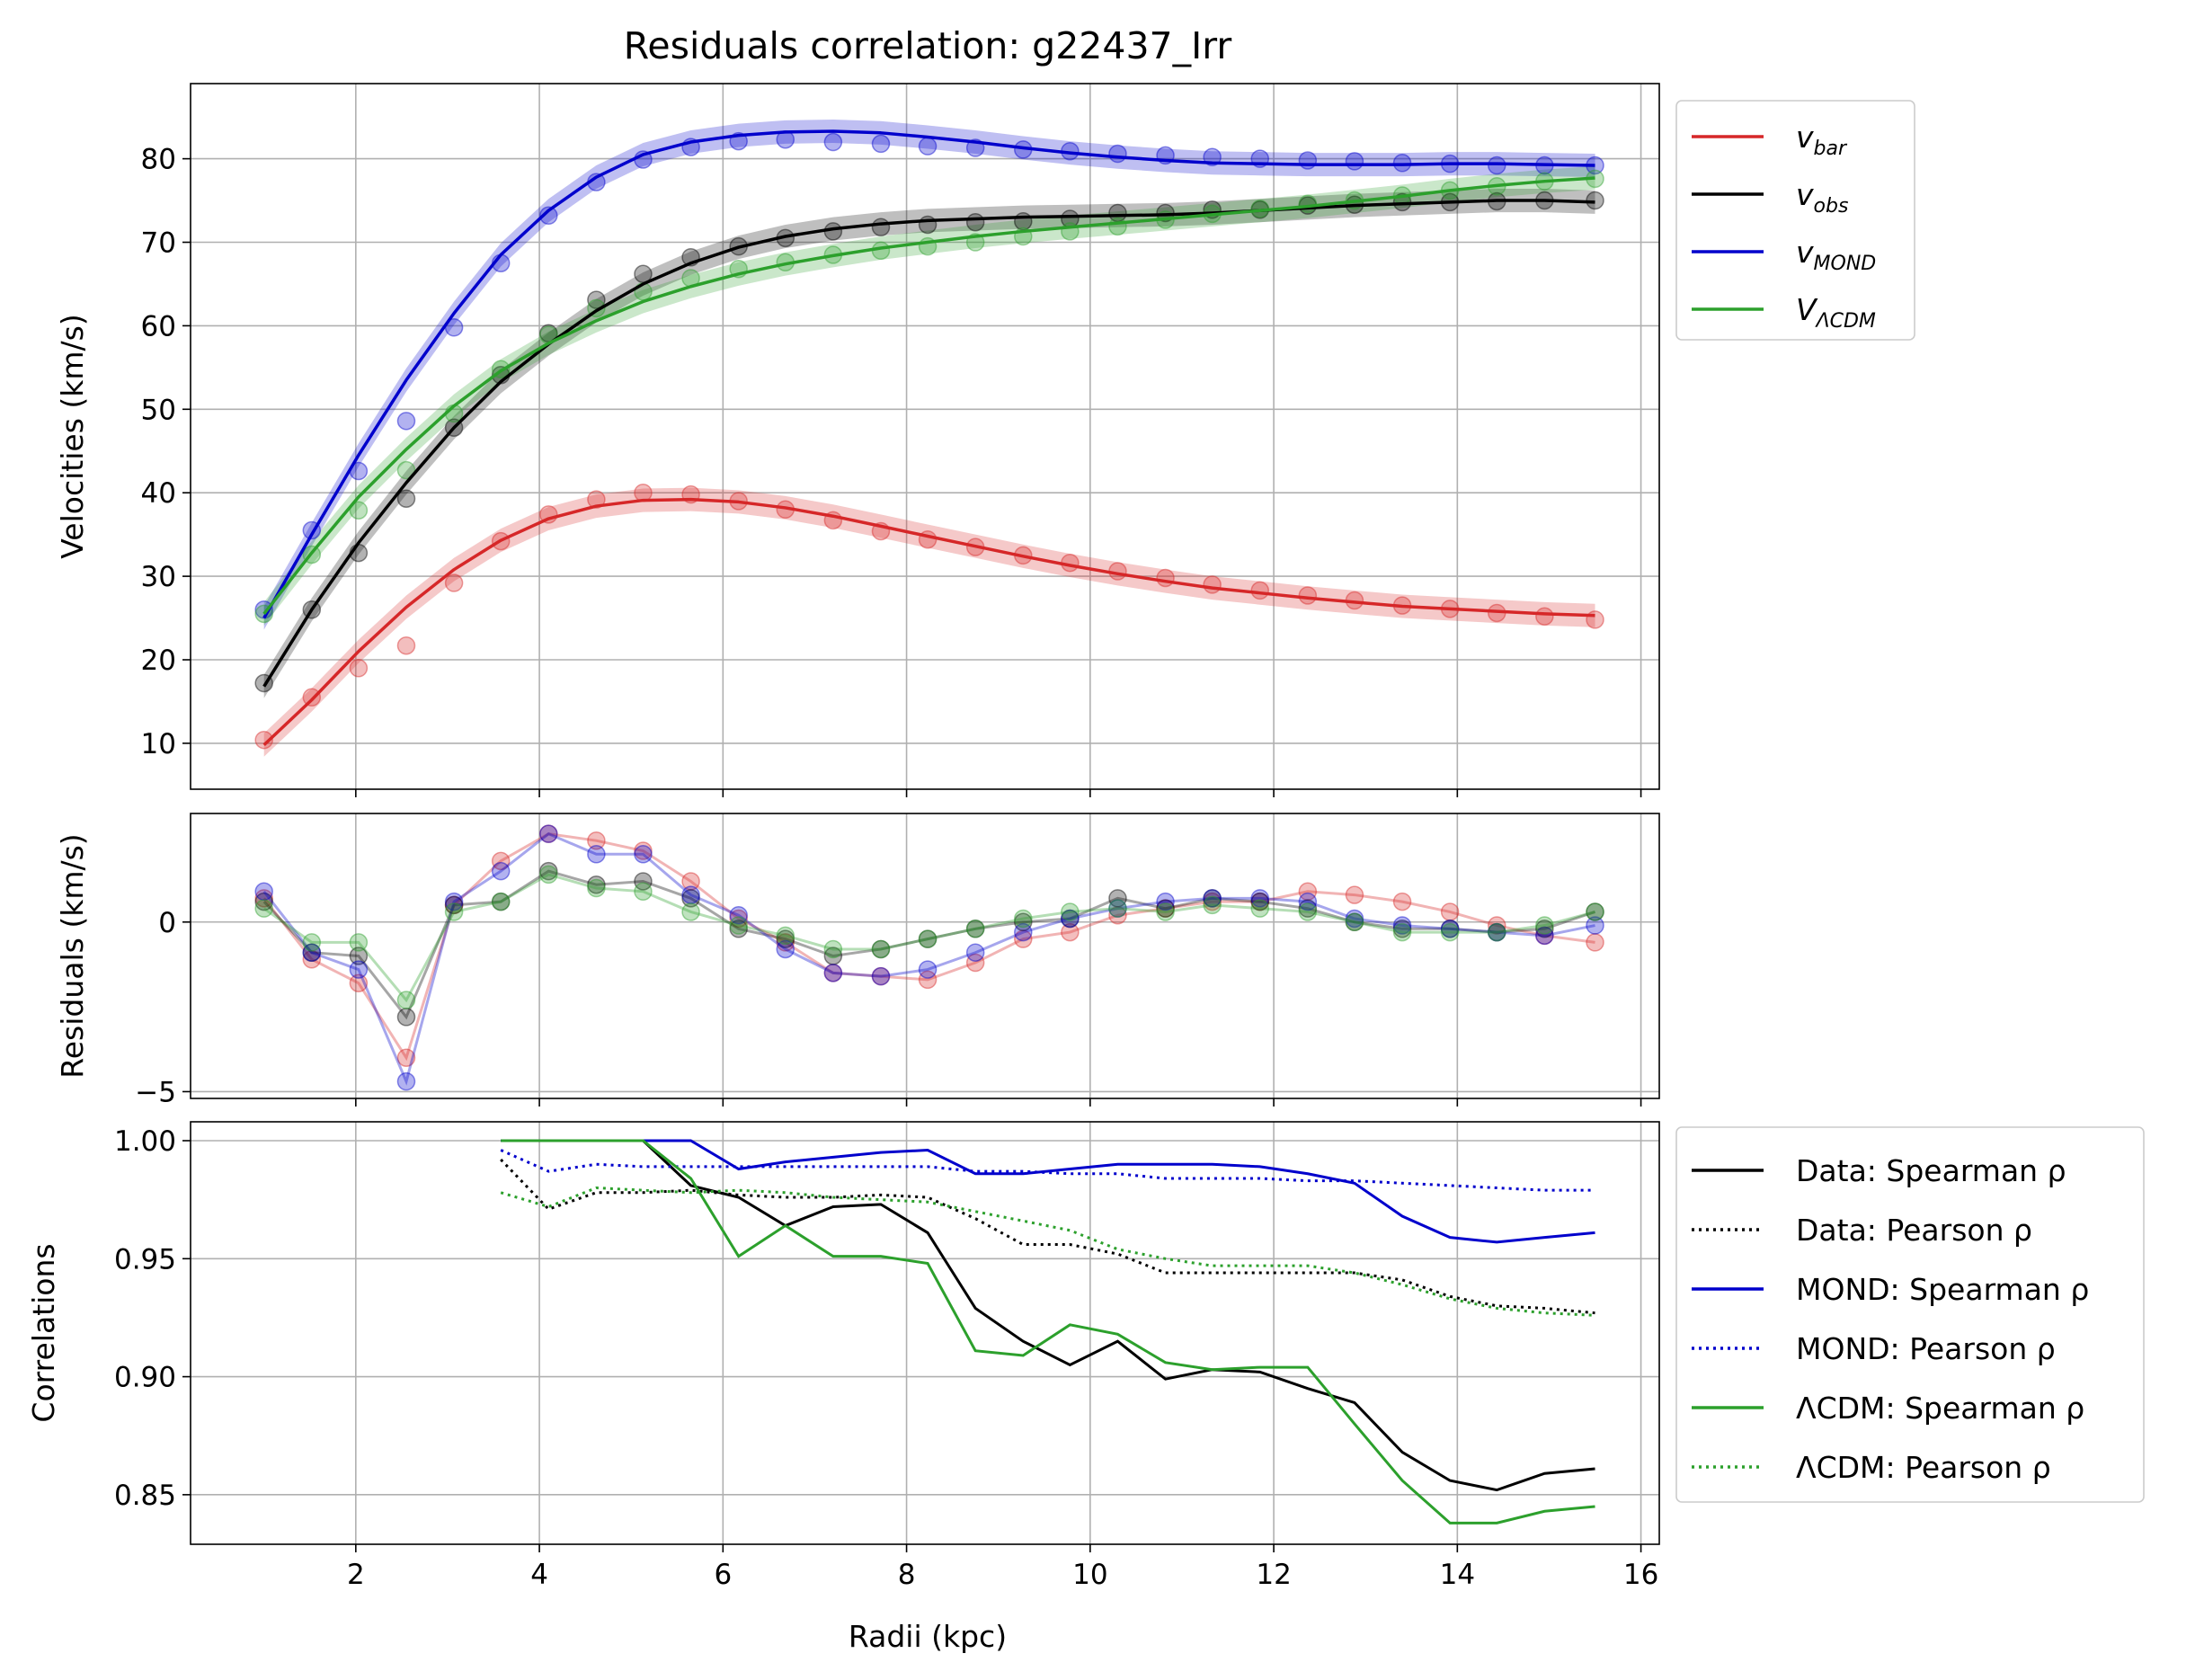 This screenshot has width=2204, height=1680. What do you see at coordinates (158, 744) in the screenshot?
I see `tick-label-y: 10` at bounding box center [158, 744].